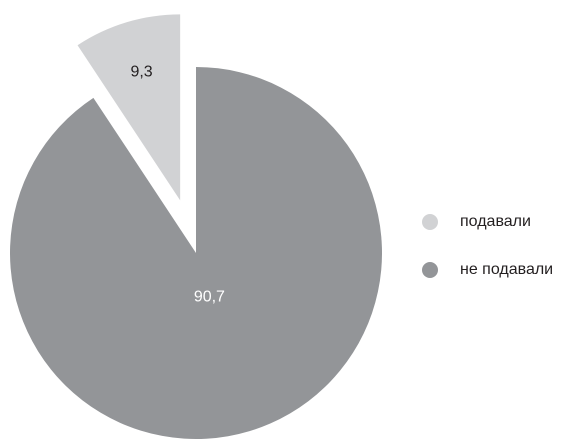 The height and width of the screenshot is (440, 570). Describe the element at coordinates (495, 221) in the screenshot. I see `legend-label: подавали` at that location.